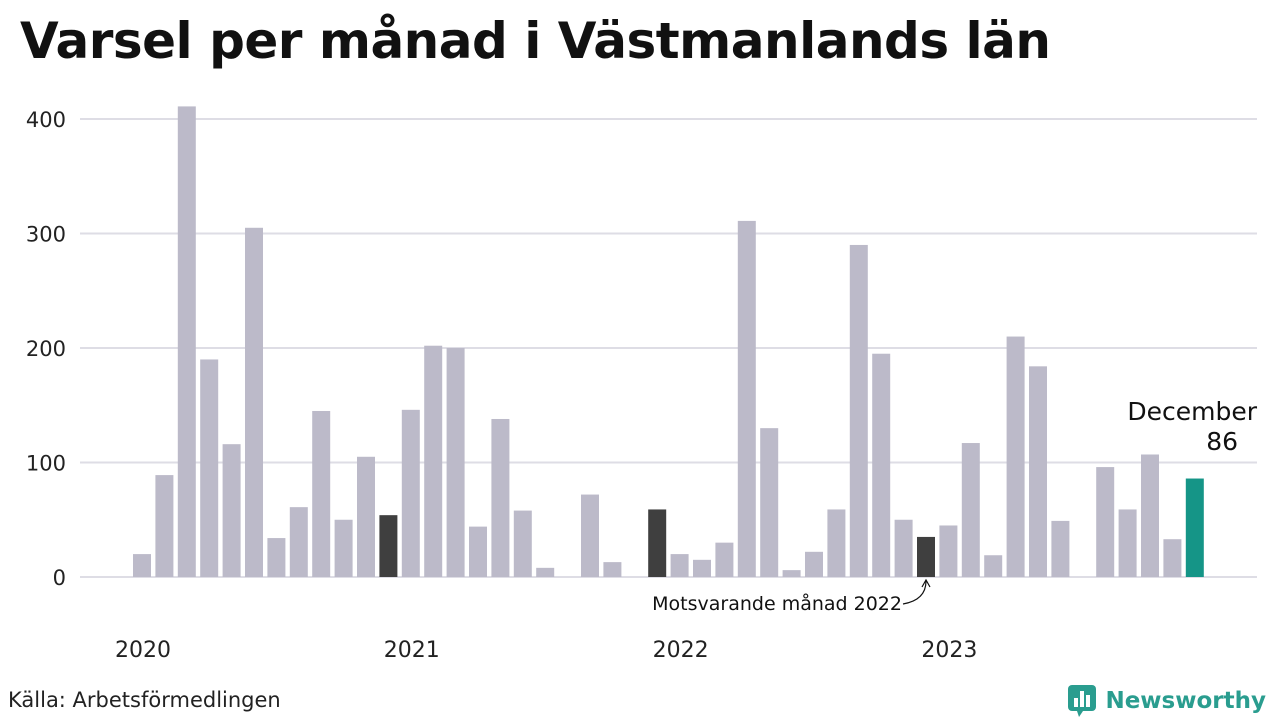 This screenshot has height=720, width=1280. What do you see at coordinates (1185, 701) in the screenshot?
I see `brand-name: Newsworthy` at bounding box center [1185, 701].